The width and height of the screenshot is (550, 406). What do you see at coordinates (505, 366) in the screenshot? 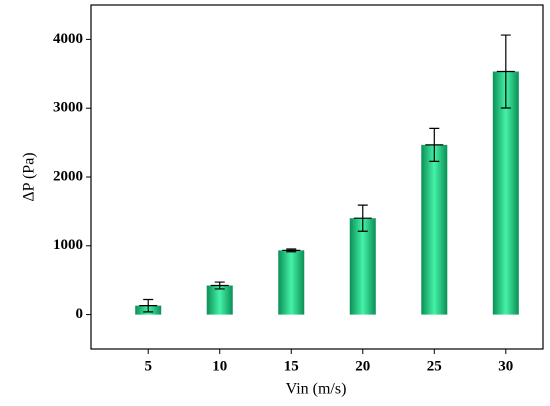
I see `x-tick-label: 30` at bounding box center [505, 366].